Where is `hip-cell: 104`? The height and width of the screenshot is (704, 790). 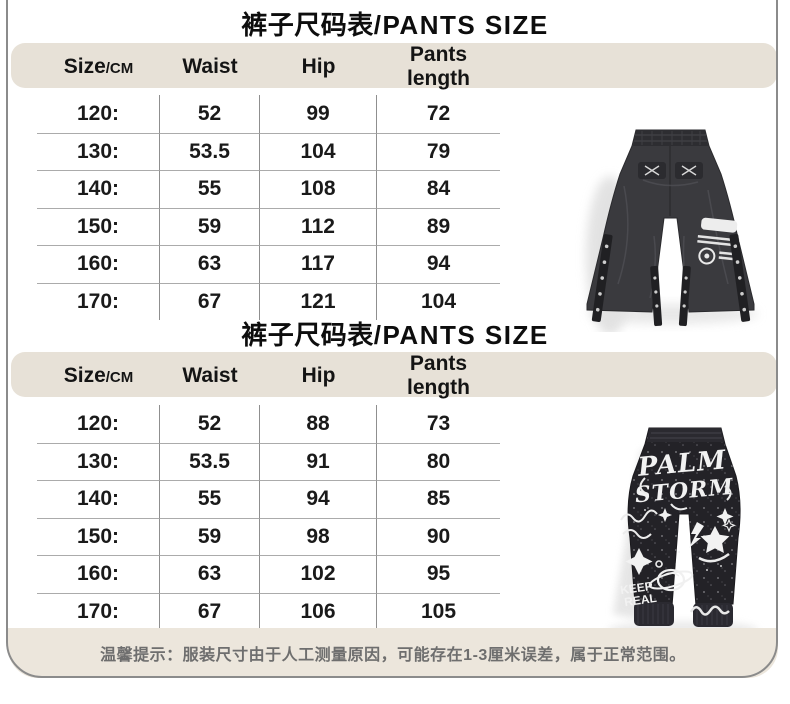 hip-cell: 104 is located at coordinates (318, 151).